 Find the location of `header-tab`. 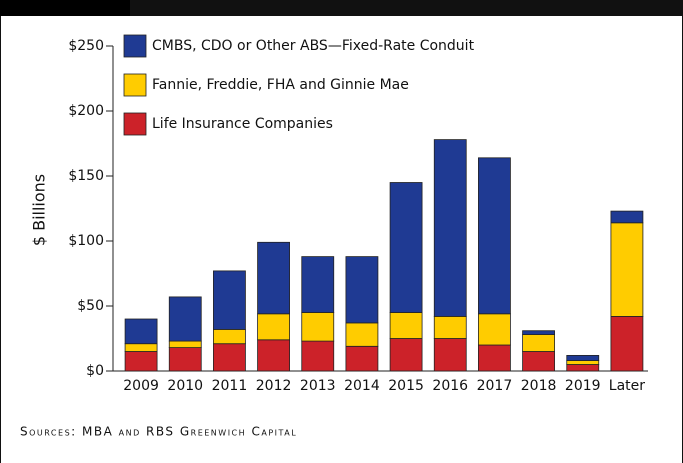

header-tab is located at coordinates (65, 8).